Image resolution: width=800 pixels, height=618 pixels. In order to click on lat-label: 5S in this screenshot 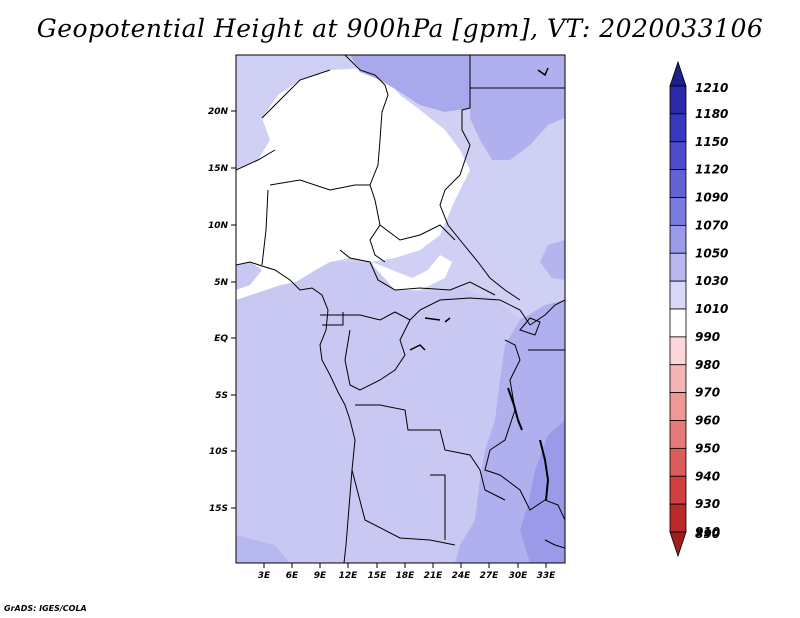, I will do `click(221, 396)`.